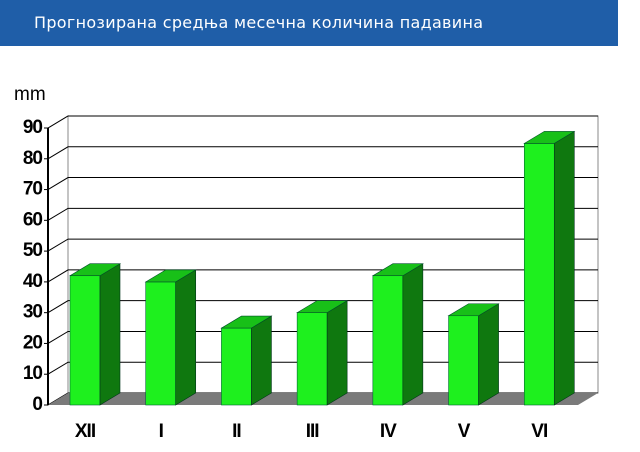 The height and width of the screenshot is (452, 640). Describe the element at coordinates (388, 431) in the screenshot. I see `x-tick-label: IV` at that location.